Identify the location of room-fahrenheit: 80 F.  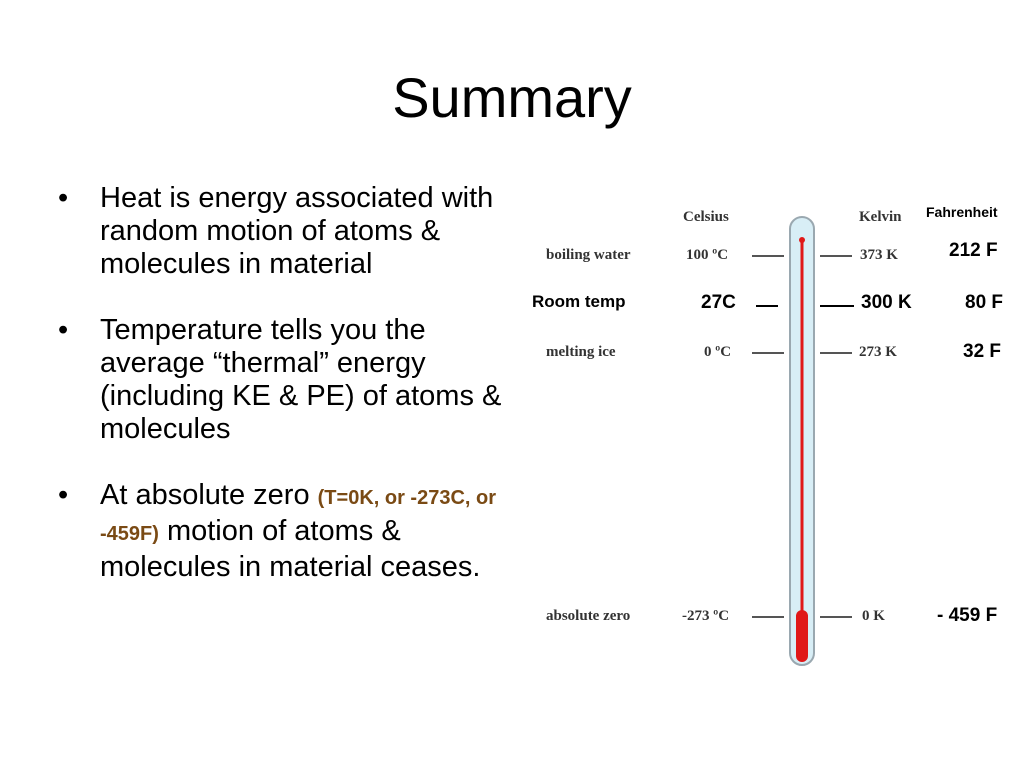
(984, 302).